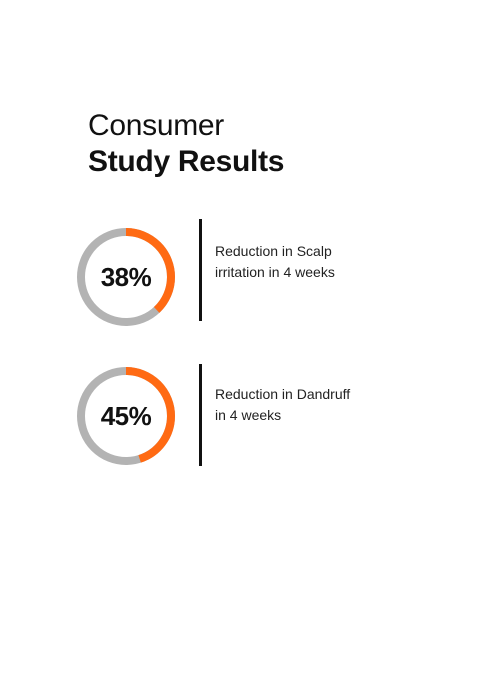 The height and width of the screenshot is (698, 480). What do you see at coordinates (275, 272) in the screenshot?
I see `stat-description-line: irritation in 4 weeks` at bounding box center [275, 272].